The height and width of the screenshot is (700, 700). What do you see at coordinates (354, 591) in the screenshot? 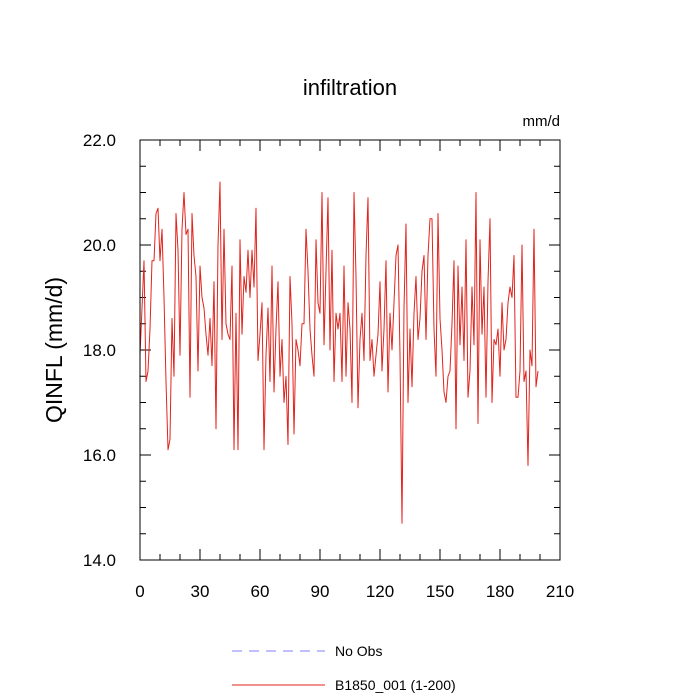
I see `x-tick-labels: 0 30 60 90 120 150 180 210` at bounding box center [354, 591].